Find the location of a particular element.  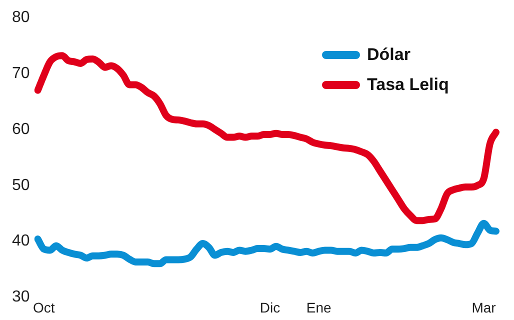

x-tick-label: Mar is located at coordinates (484, 307).